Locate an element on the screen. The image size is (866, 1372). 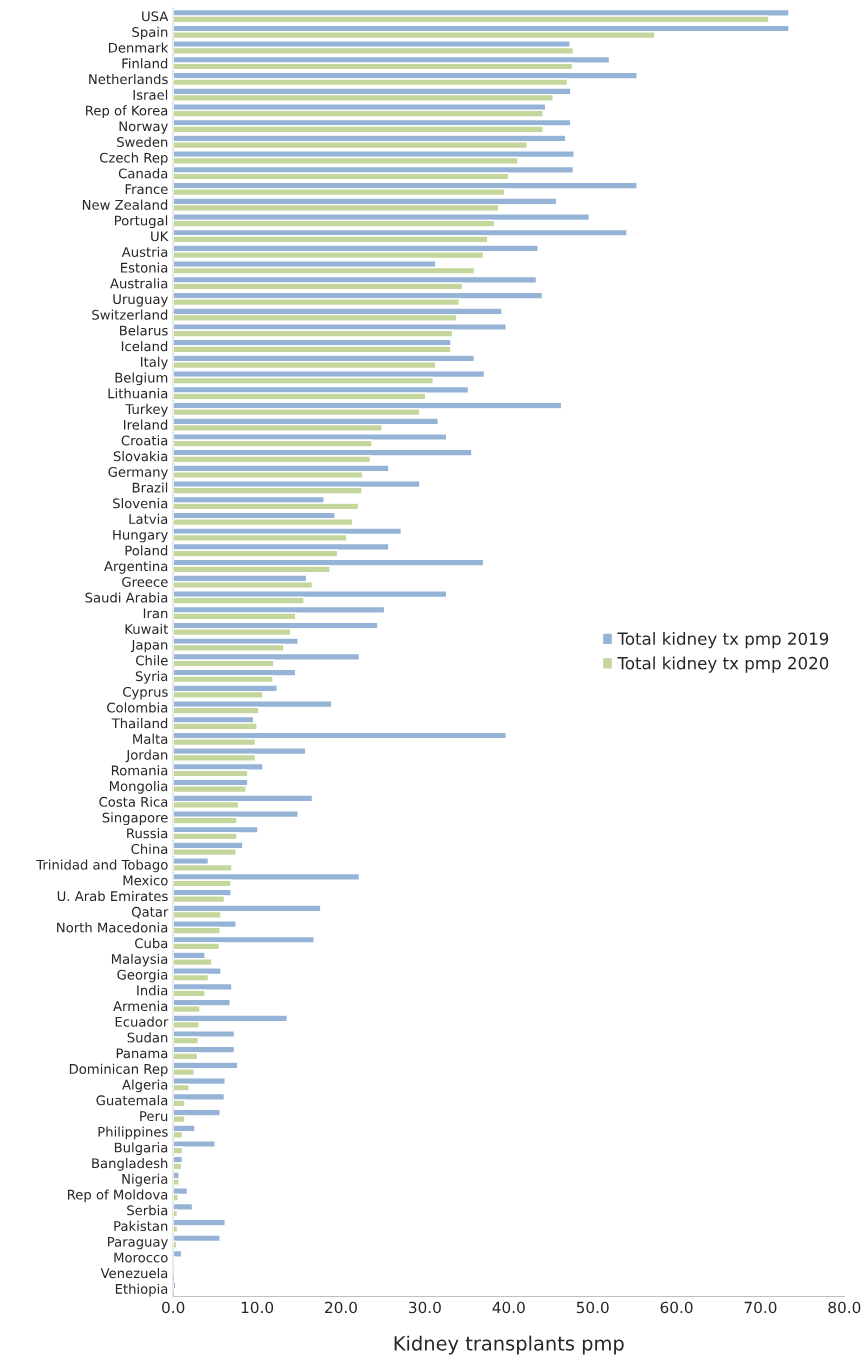
y-tick-label: Peru is located at coordinates (154, 1116).